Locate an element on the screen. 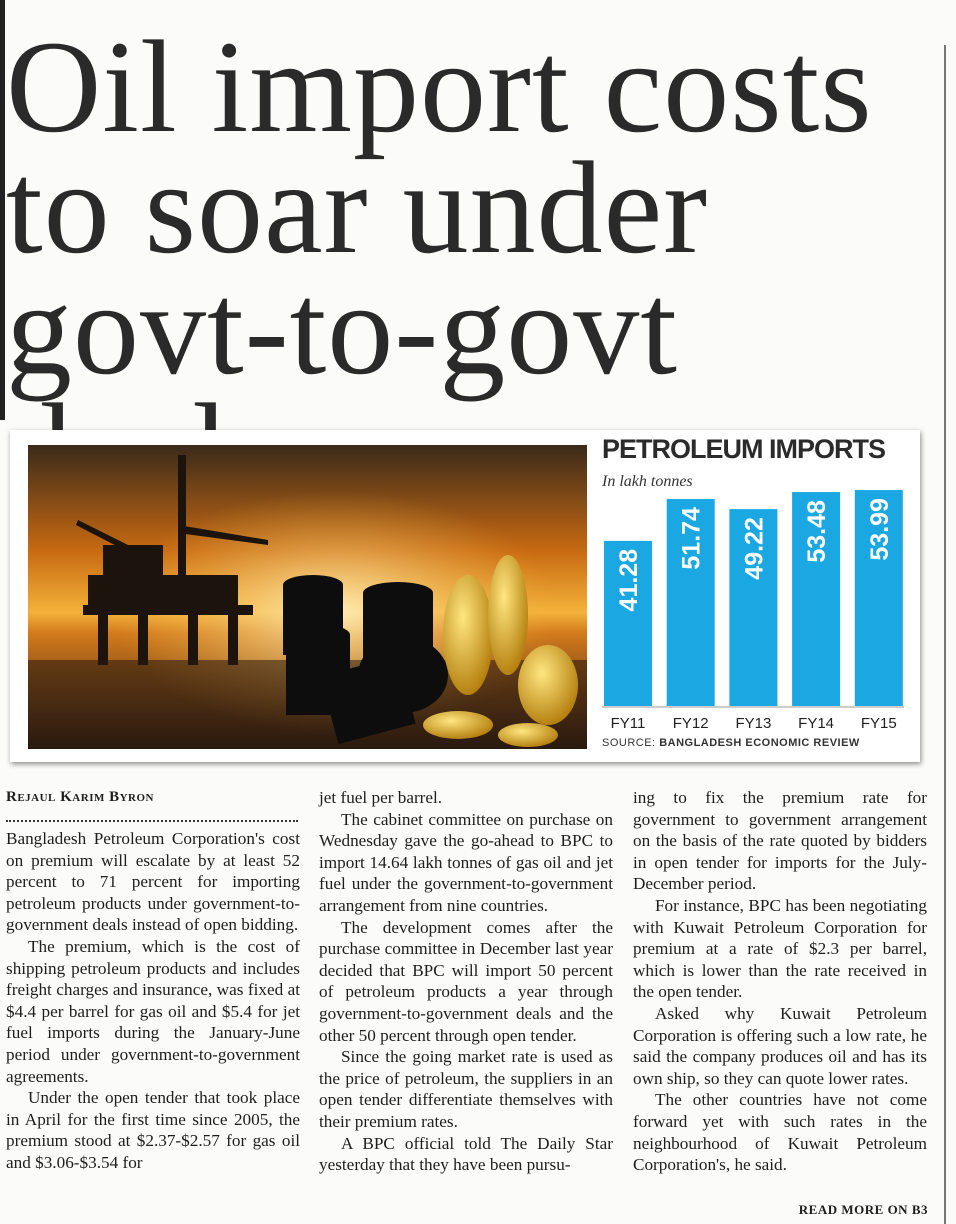 Image resolution: width=956 pixels, height=1224 pixels. x-tick-label: FY11 is located at coordinates (628, 723).